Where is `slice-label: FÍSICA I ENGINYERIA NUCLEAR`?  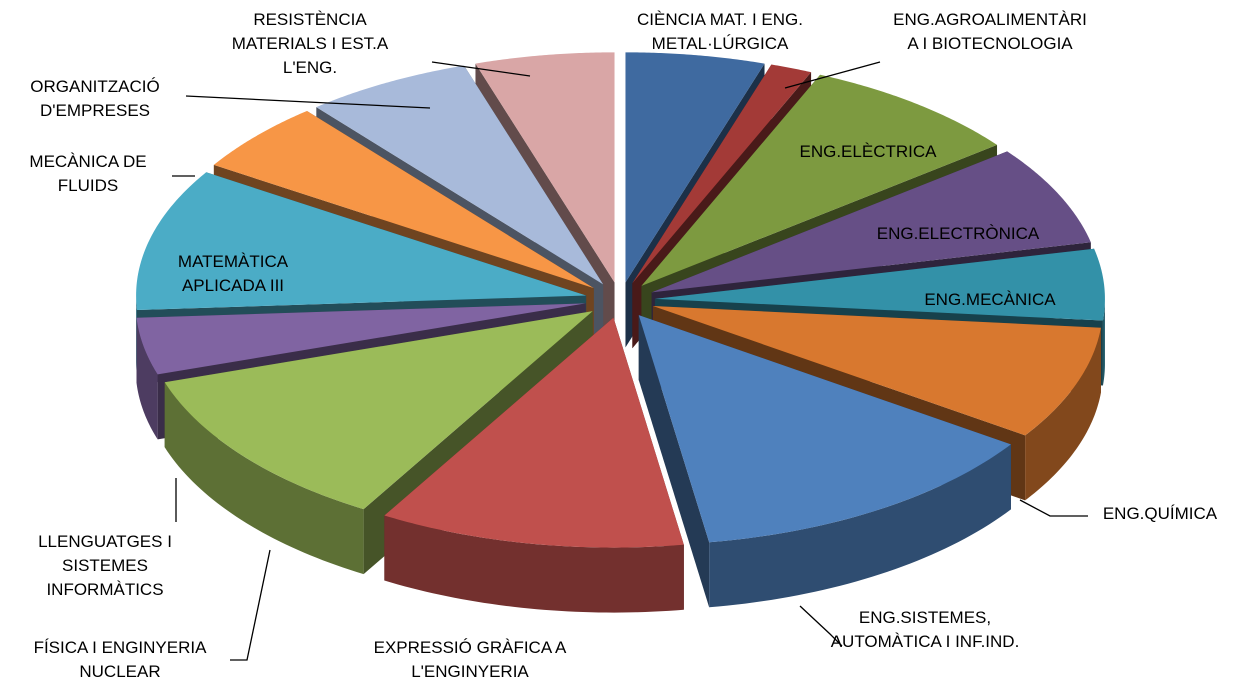 slice-label: FÍSICA I ENGINYERIA NUCLEAR is located at coordinates (120, 659).